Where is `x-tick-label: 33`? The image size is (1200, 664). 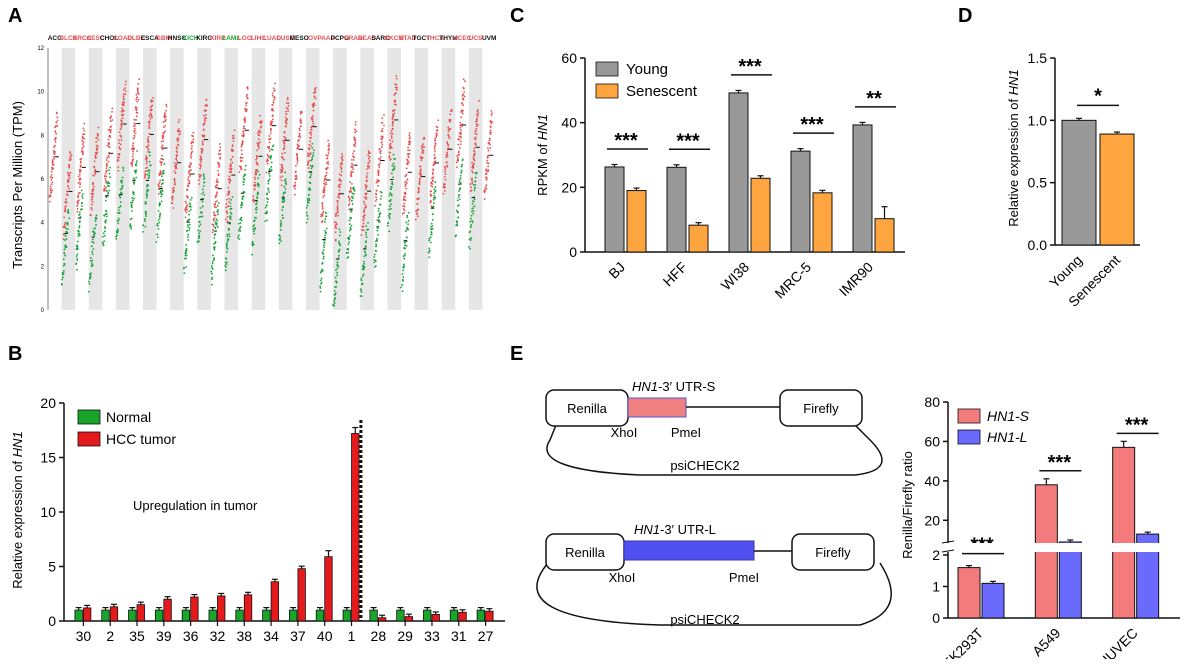
x-tick-label: 33 is located at coordinates (432, 636).